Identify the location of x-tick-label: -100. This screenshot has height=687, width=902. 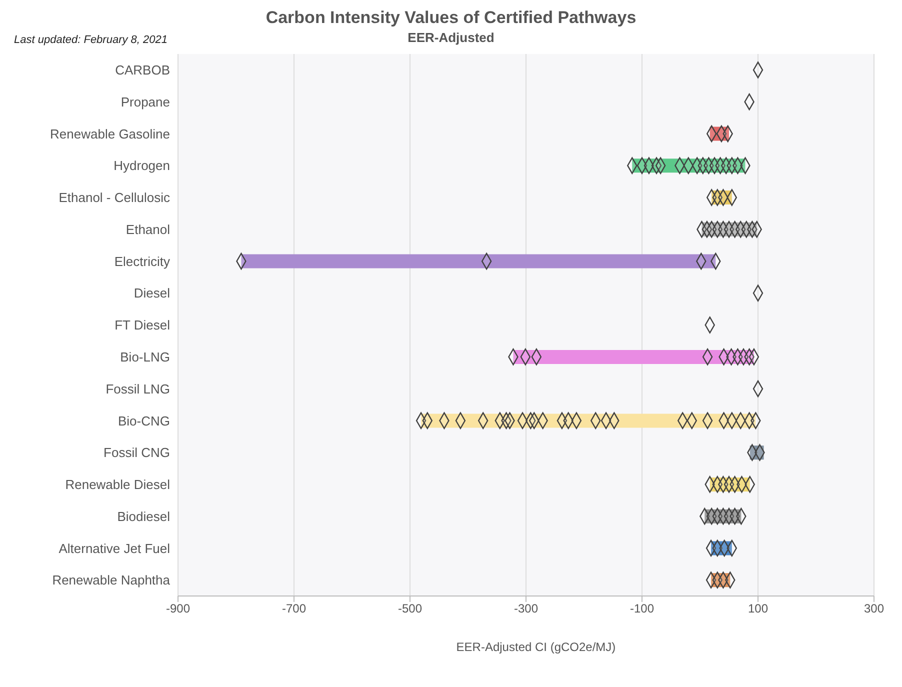
(642, 609).